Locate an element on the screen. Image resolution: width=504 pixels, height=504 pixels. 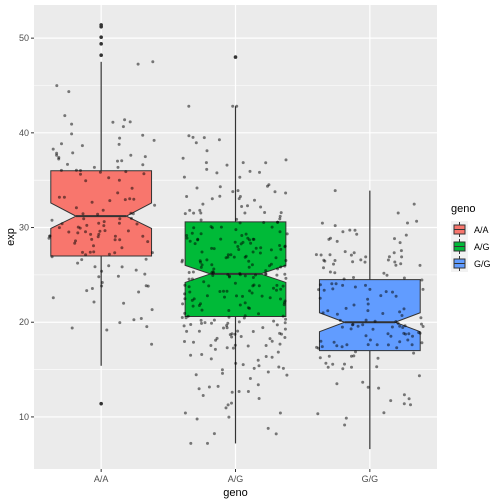
y-tick-label: 30 is located at coordinates (24, 228).